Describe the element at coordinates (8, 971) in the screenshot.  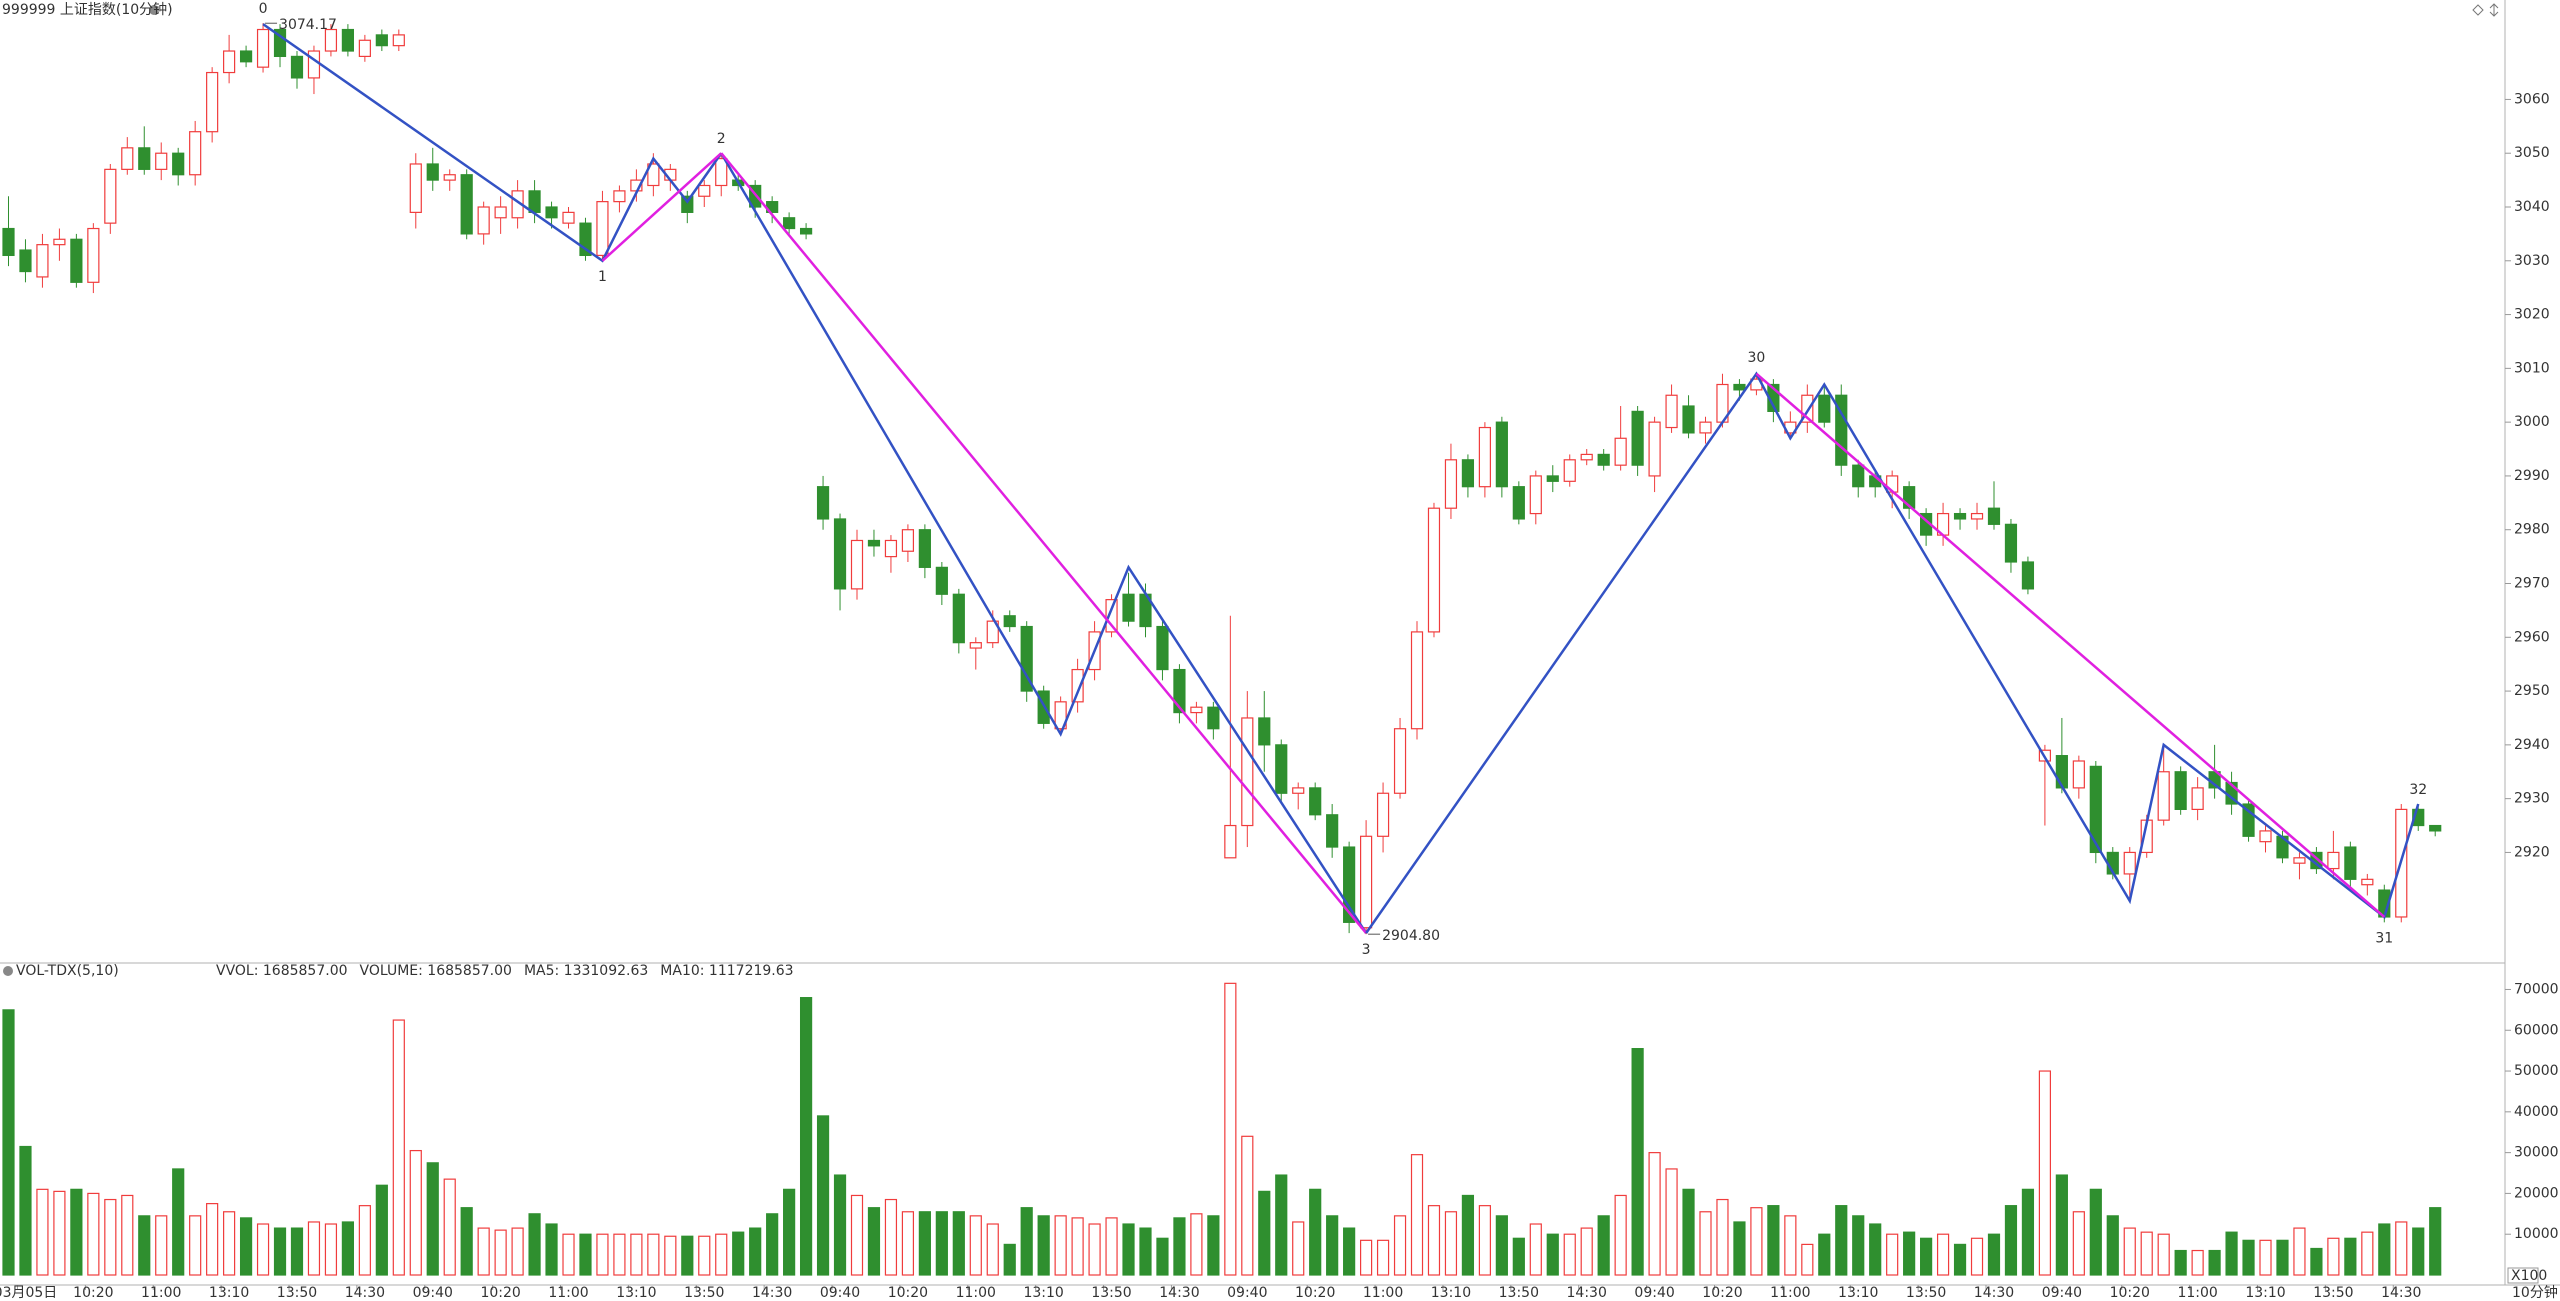
I see `vol-icon` at that location.